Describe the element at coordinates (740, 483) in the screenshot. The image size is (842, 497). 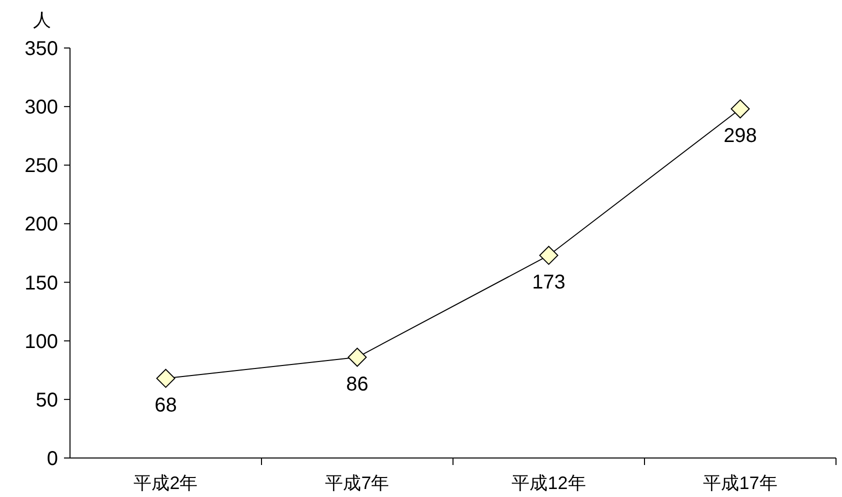
I see `x-tick-label: 平成17年` at that location.